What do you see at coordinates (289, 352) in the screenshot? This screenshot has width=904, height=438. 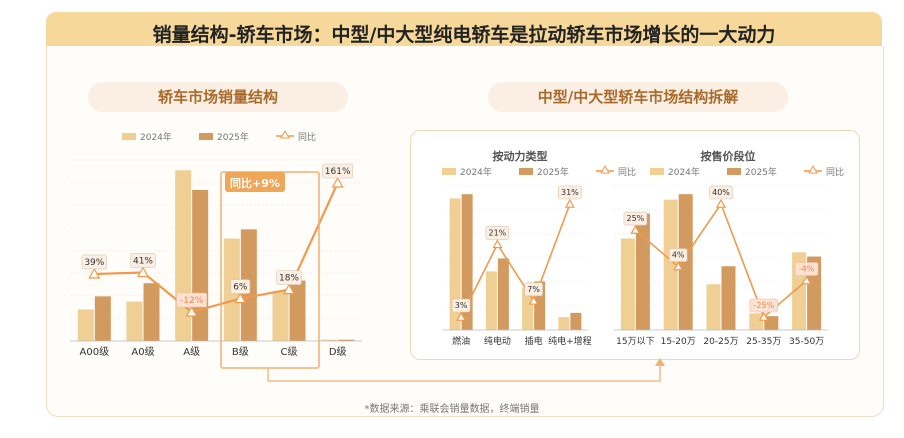 I see `category-label-0-4: C级` at bounding box center [289, 352].